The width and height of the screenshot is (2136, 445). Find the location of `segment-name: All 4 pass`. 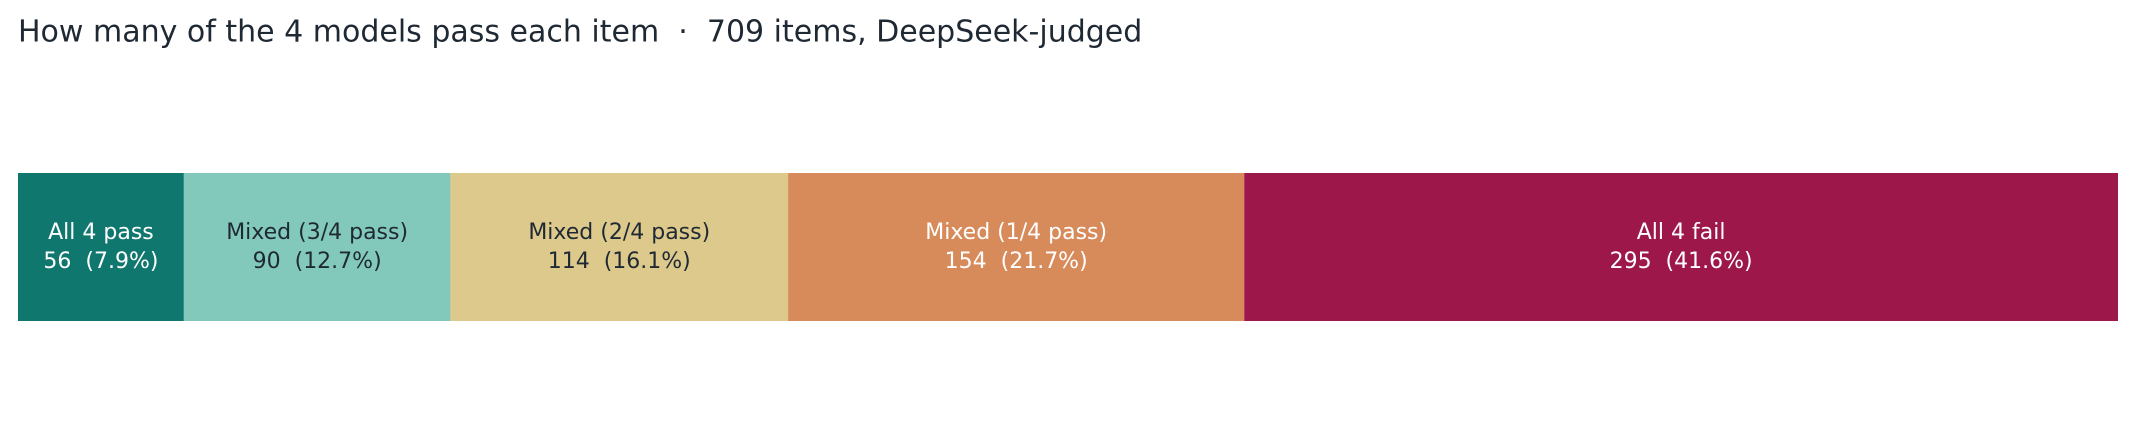

segment-name: All 4 pass is located at coordinates (101, 232).